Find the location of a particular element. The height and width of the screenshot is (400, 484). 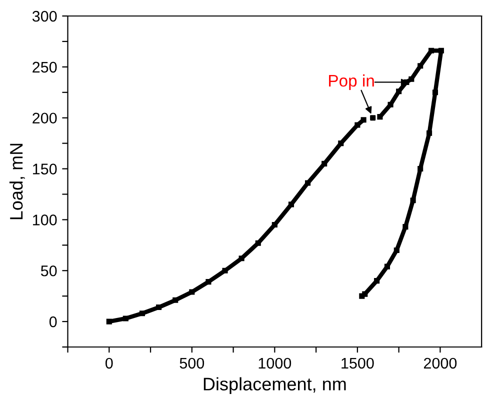

y-tick-label: 300 is located at coordinates (44, 16).